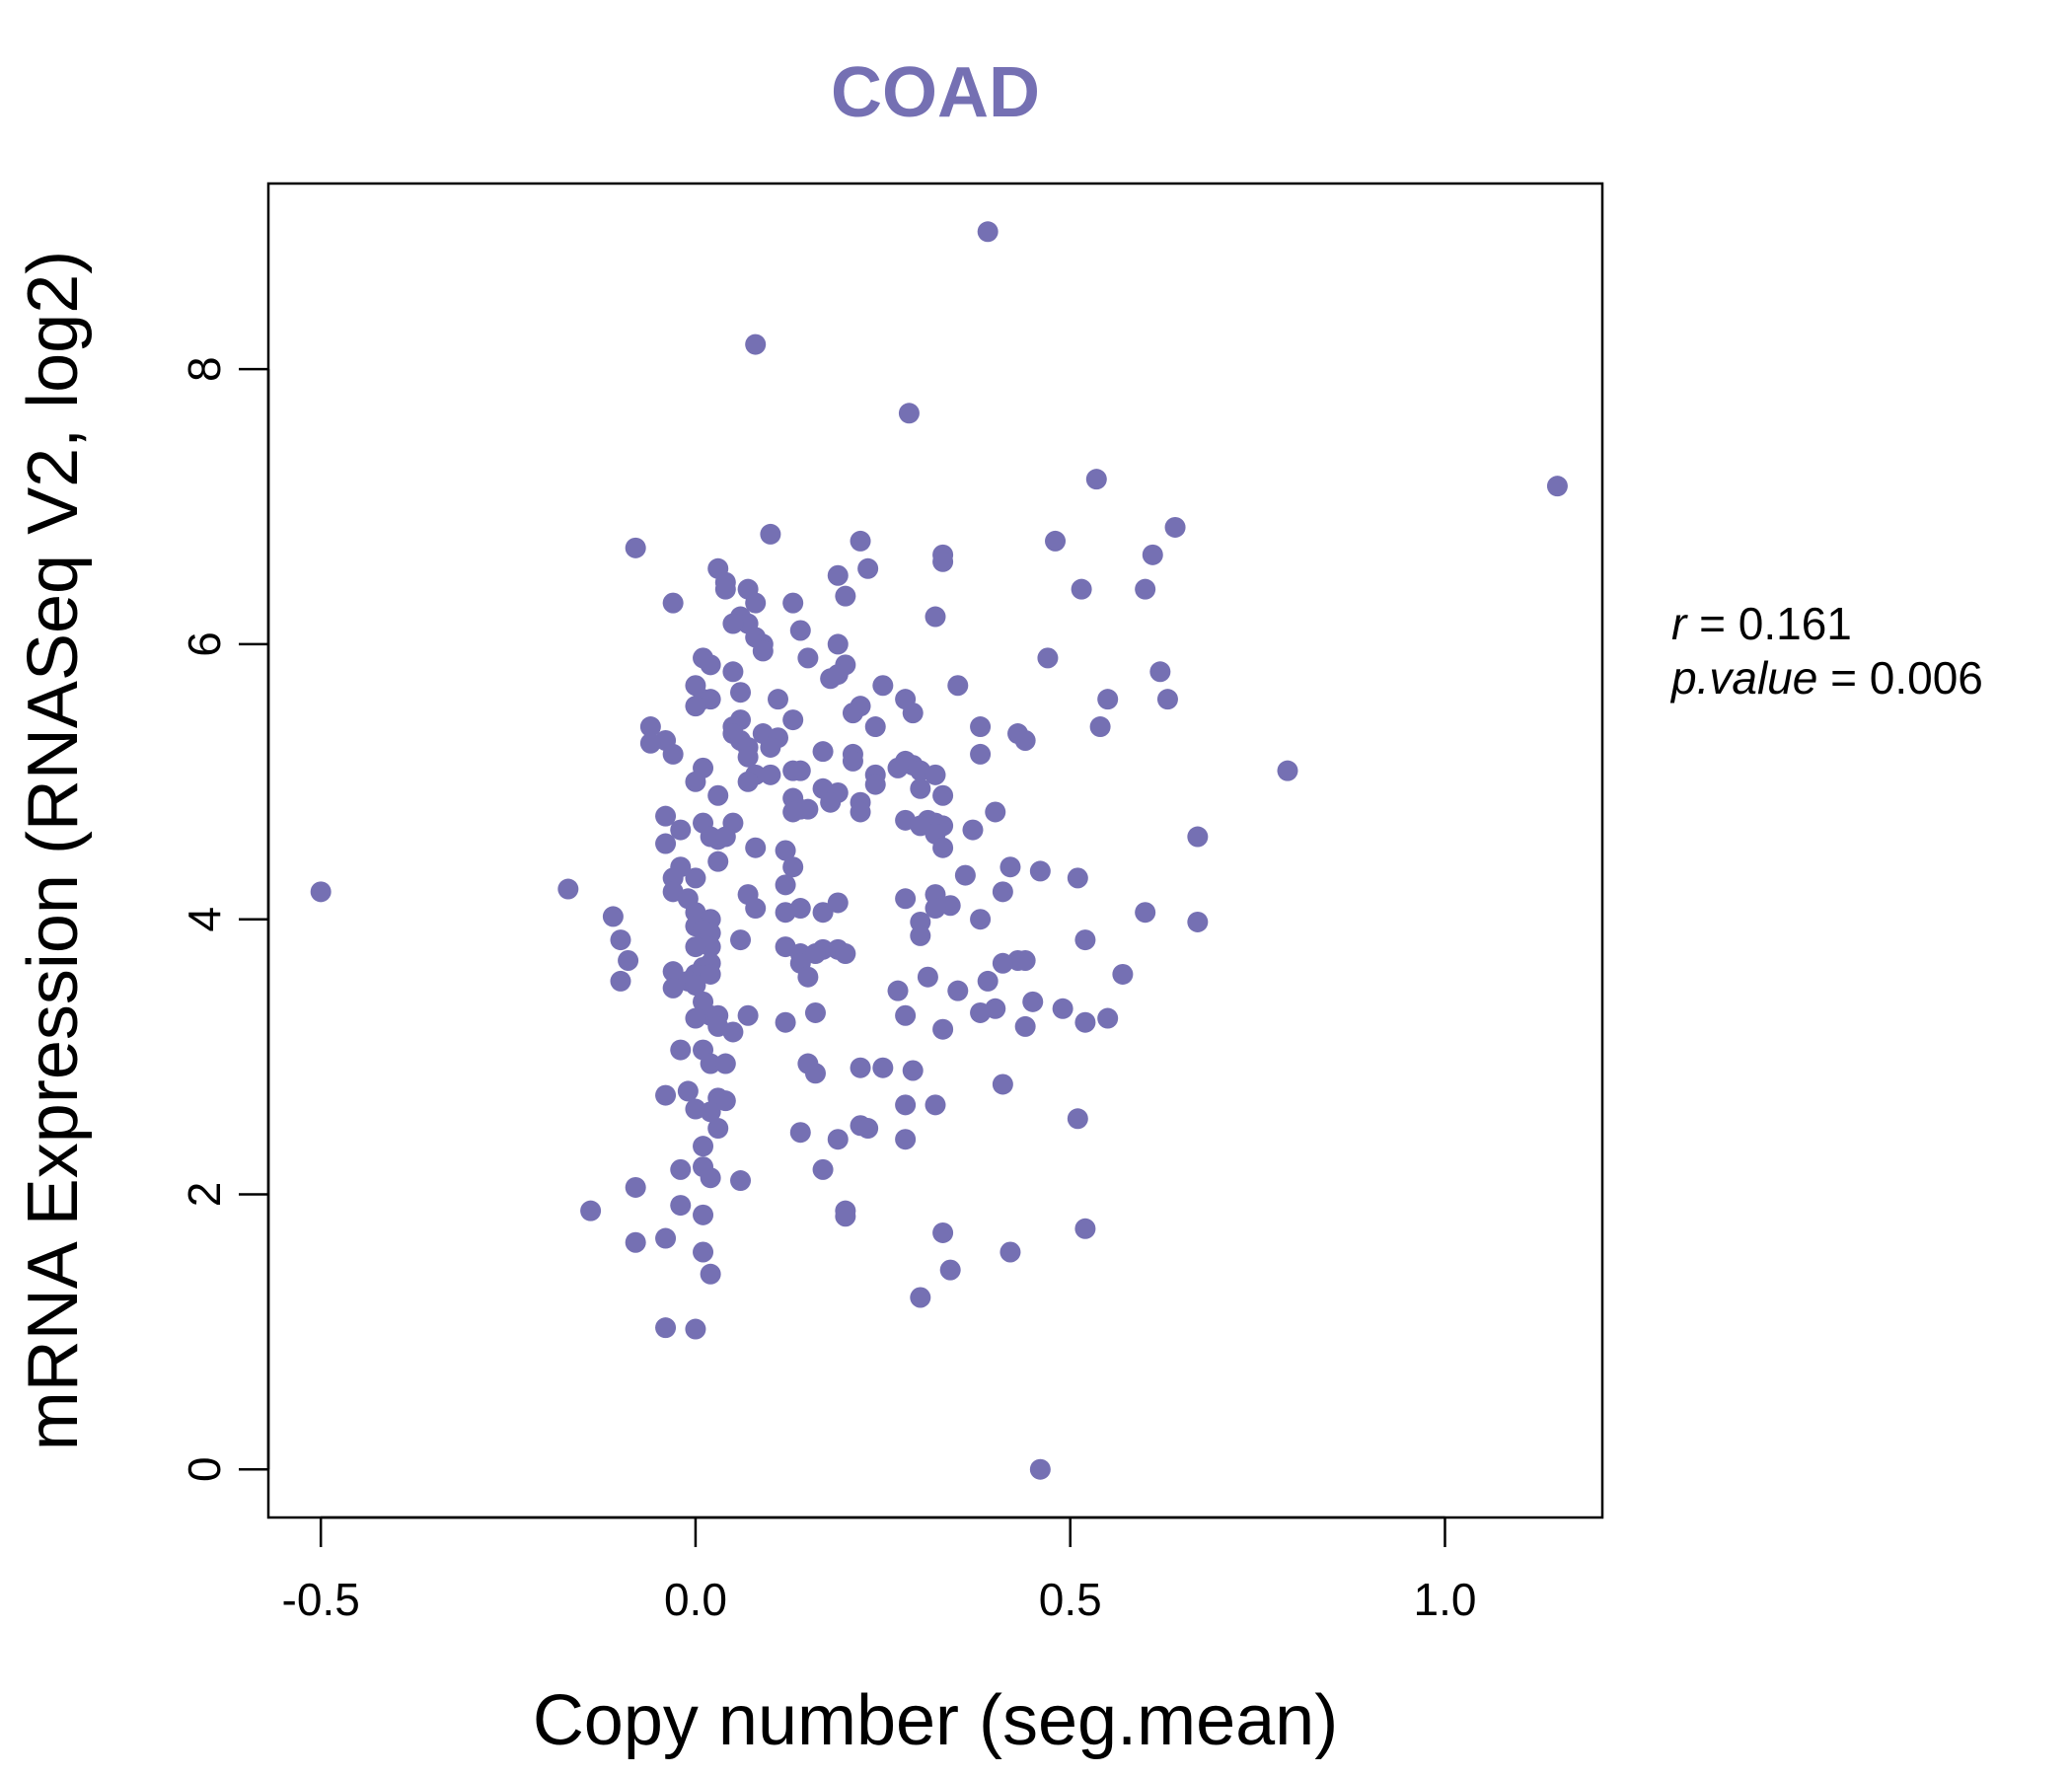  Describe the element at coordinates (205, 1195) in the screenshot. I see `y-tick-label: 2` at that location.